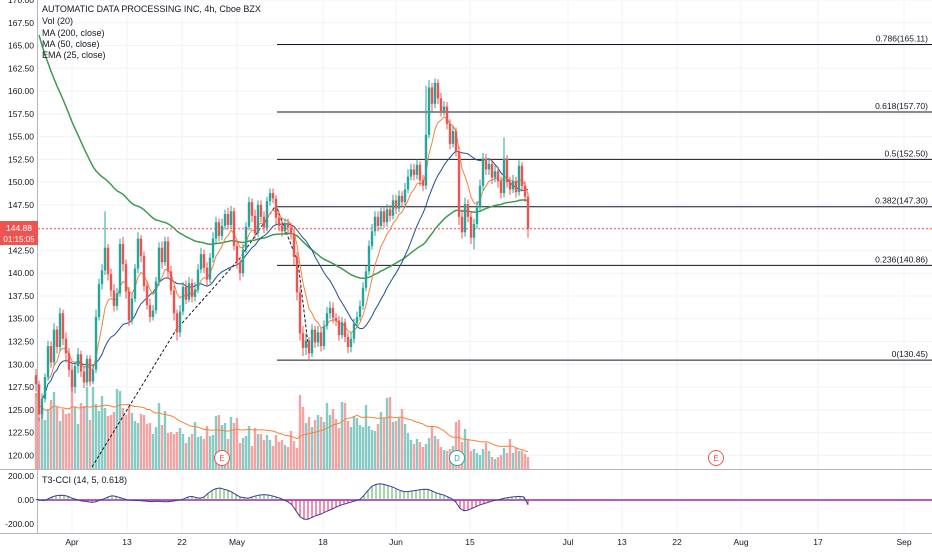 The height and width of the screenshot is (555, 932). What do you see at coordinates (74, 55) in the screenshot?
I see `indicator-ema25: EMA (25, close)` at bounding box center [74, 55].